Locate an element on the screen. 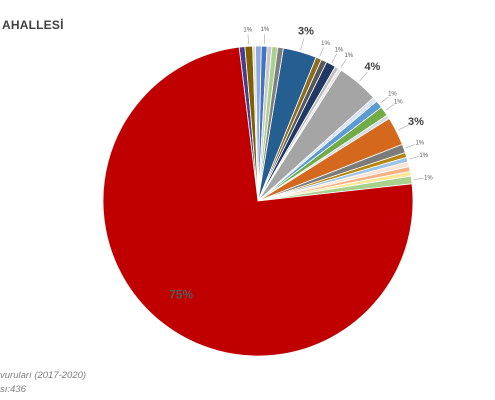 This screenshot has height=400, width=495. data-label-8: 3% is located at coordinates (306, 32).